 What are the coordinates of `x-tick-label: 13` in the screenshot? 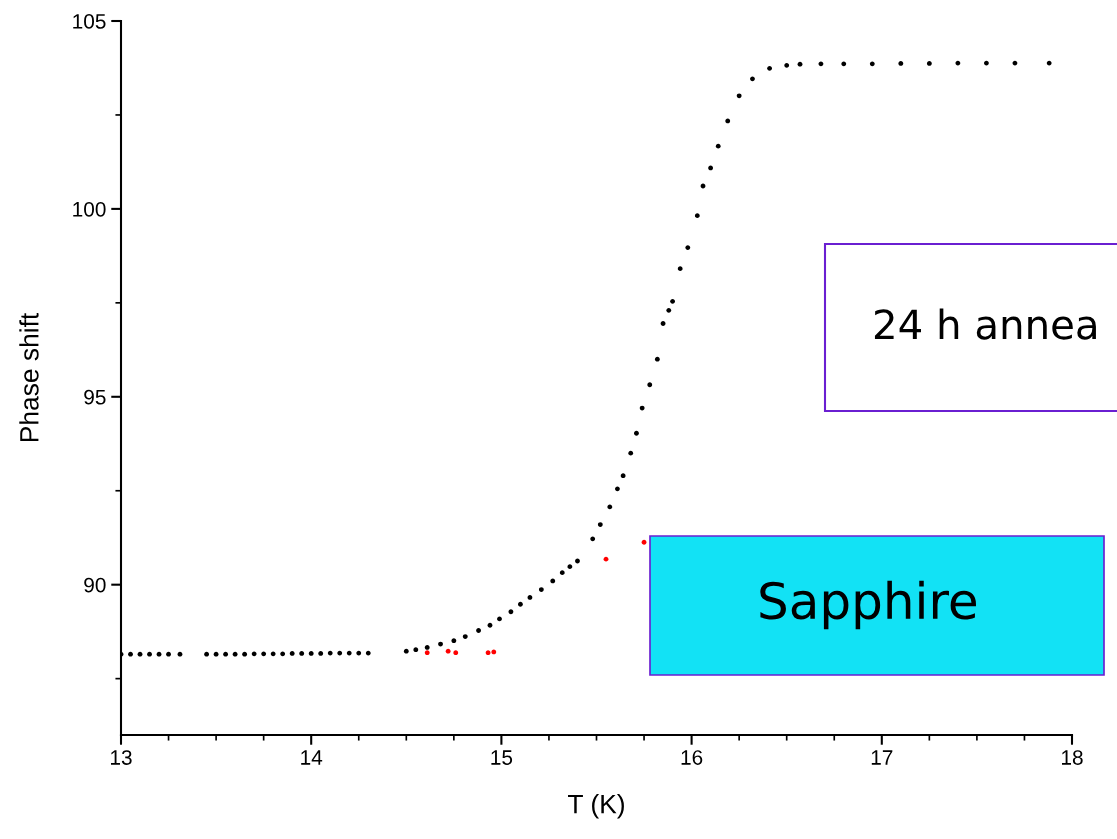 It's located at (121, 757).